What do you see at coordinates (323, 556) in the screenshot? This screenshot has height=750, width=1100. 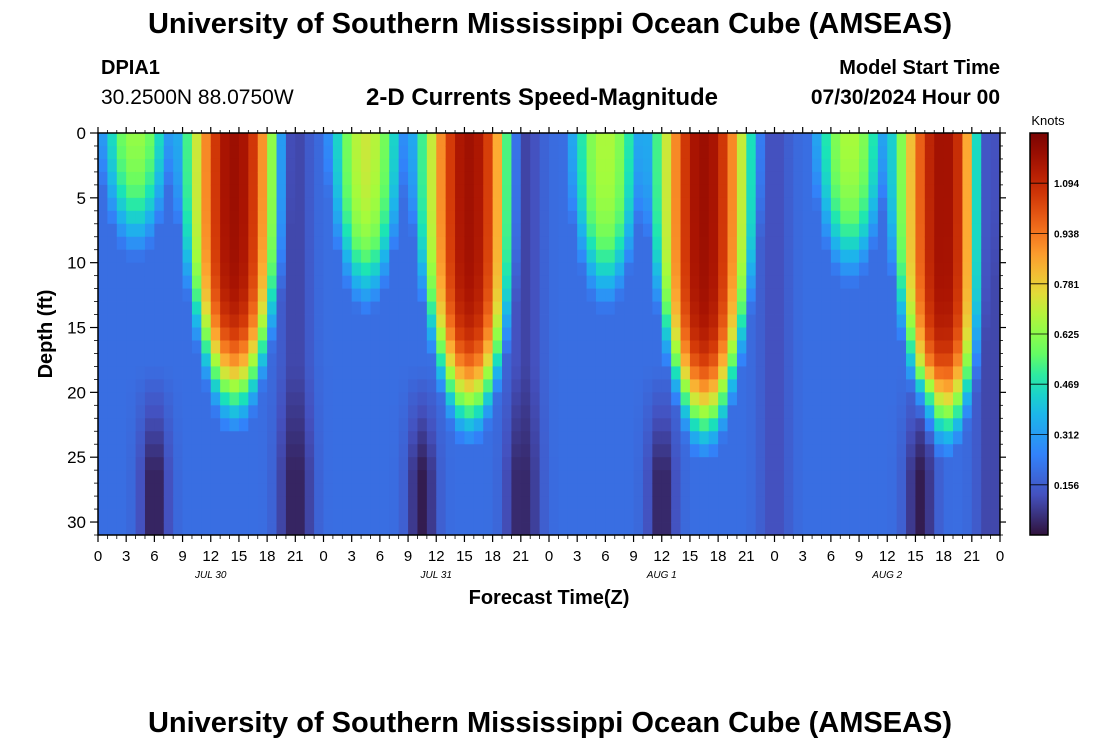 I see `x-tick-label: 0` at bounding box center [323, 556].